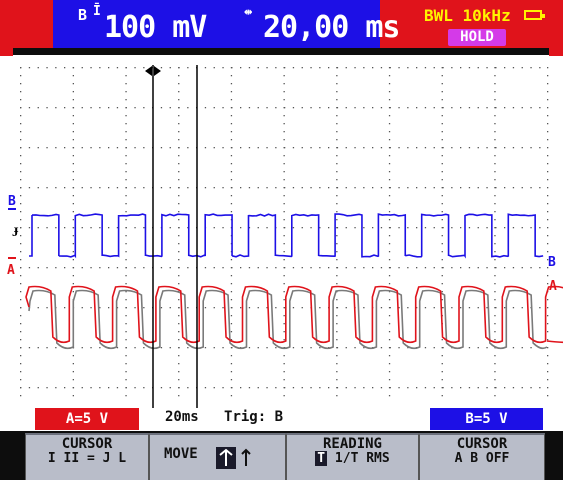 The image size is (563, 480). Describe the element at coordinates (87, 456) in the screenshot. I see `cursor-type-softkey: CURSOR I II = J L` at that location.